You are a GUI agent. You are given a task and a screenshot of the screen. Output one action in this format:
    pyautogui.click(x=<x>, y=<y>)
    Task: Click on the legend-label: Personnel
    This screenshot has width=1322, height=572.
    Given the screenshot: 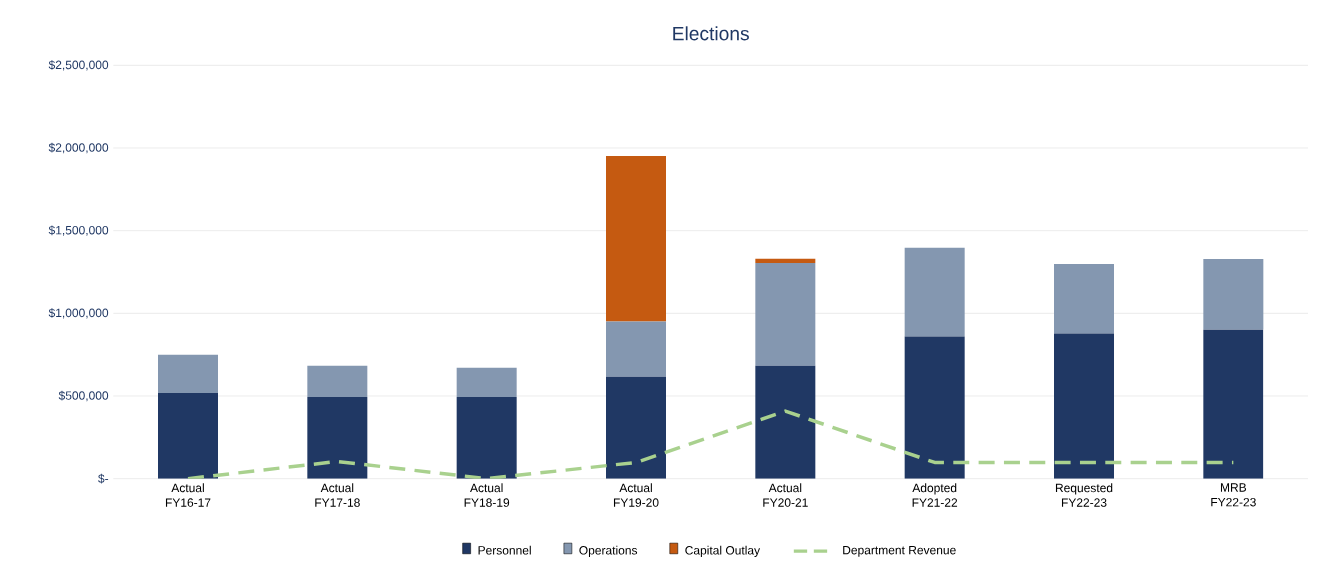 What is the action you would take?
    pyautogui.click(x=504, y=550)
    